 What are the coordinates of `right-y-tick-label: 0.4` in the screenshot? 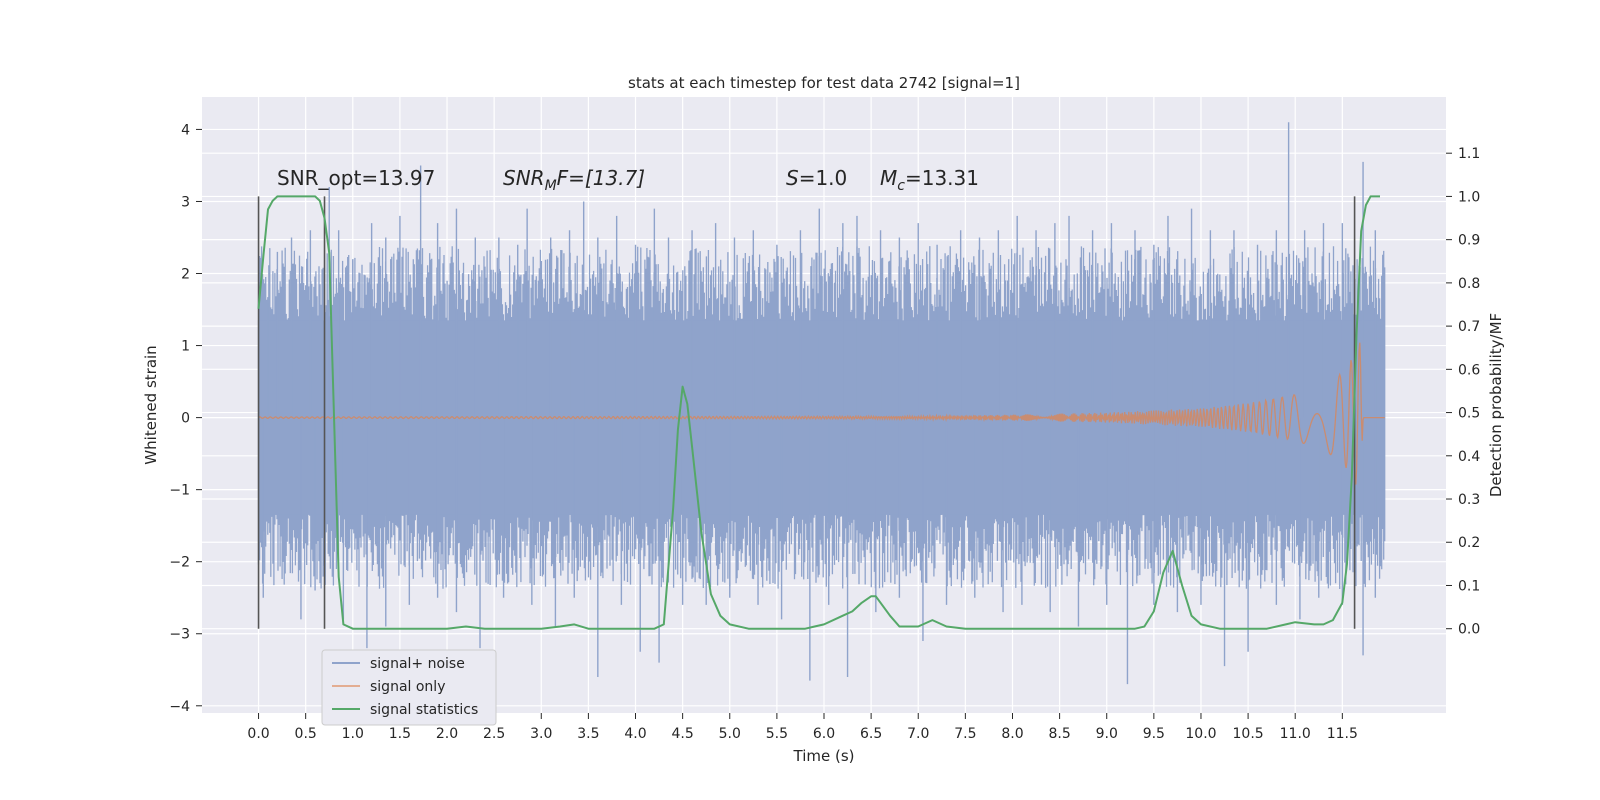 It's located at (1469, 457).